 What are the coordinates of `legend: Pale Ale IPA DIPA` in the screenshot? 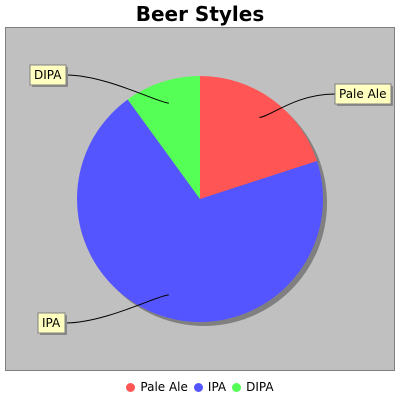 It's located at (200, 387).